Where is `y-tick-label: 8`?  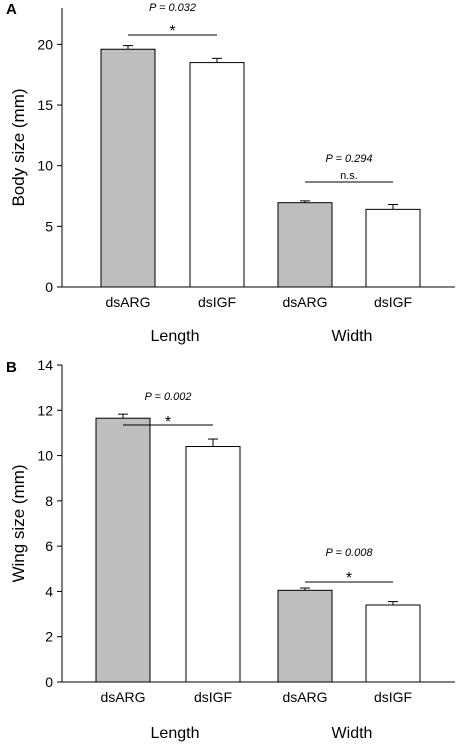
y-tick-label: 8 is located at coordinates (49, 501).